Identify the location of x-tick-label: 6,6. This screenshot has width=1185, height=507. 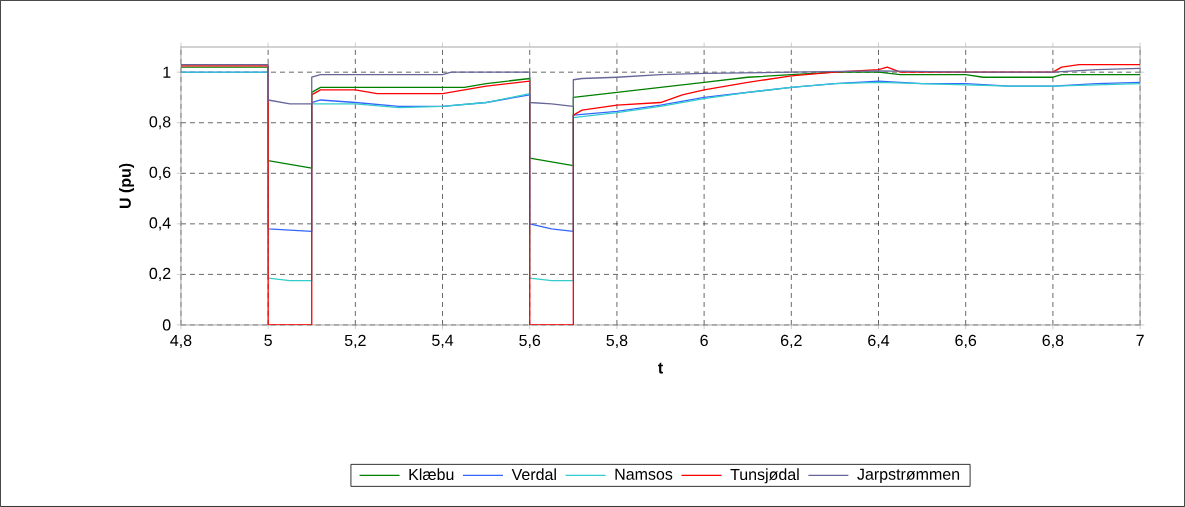
(966, 341).